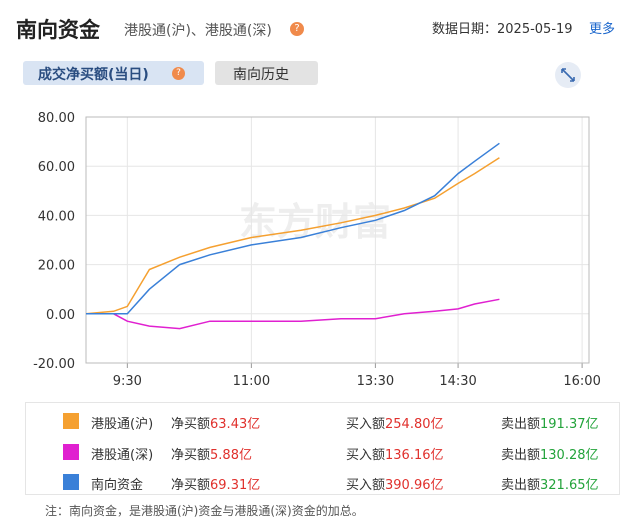  What do you see at coordinates (122, 455) in the screenshot?
I see `legend-name: 港股通(深)` at bounding box center [122, 455].